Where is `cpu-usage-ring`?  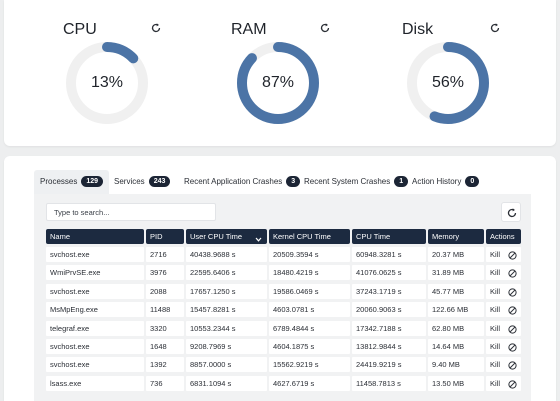 cpu-usage-ring is located at coordinates (107, 83).